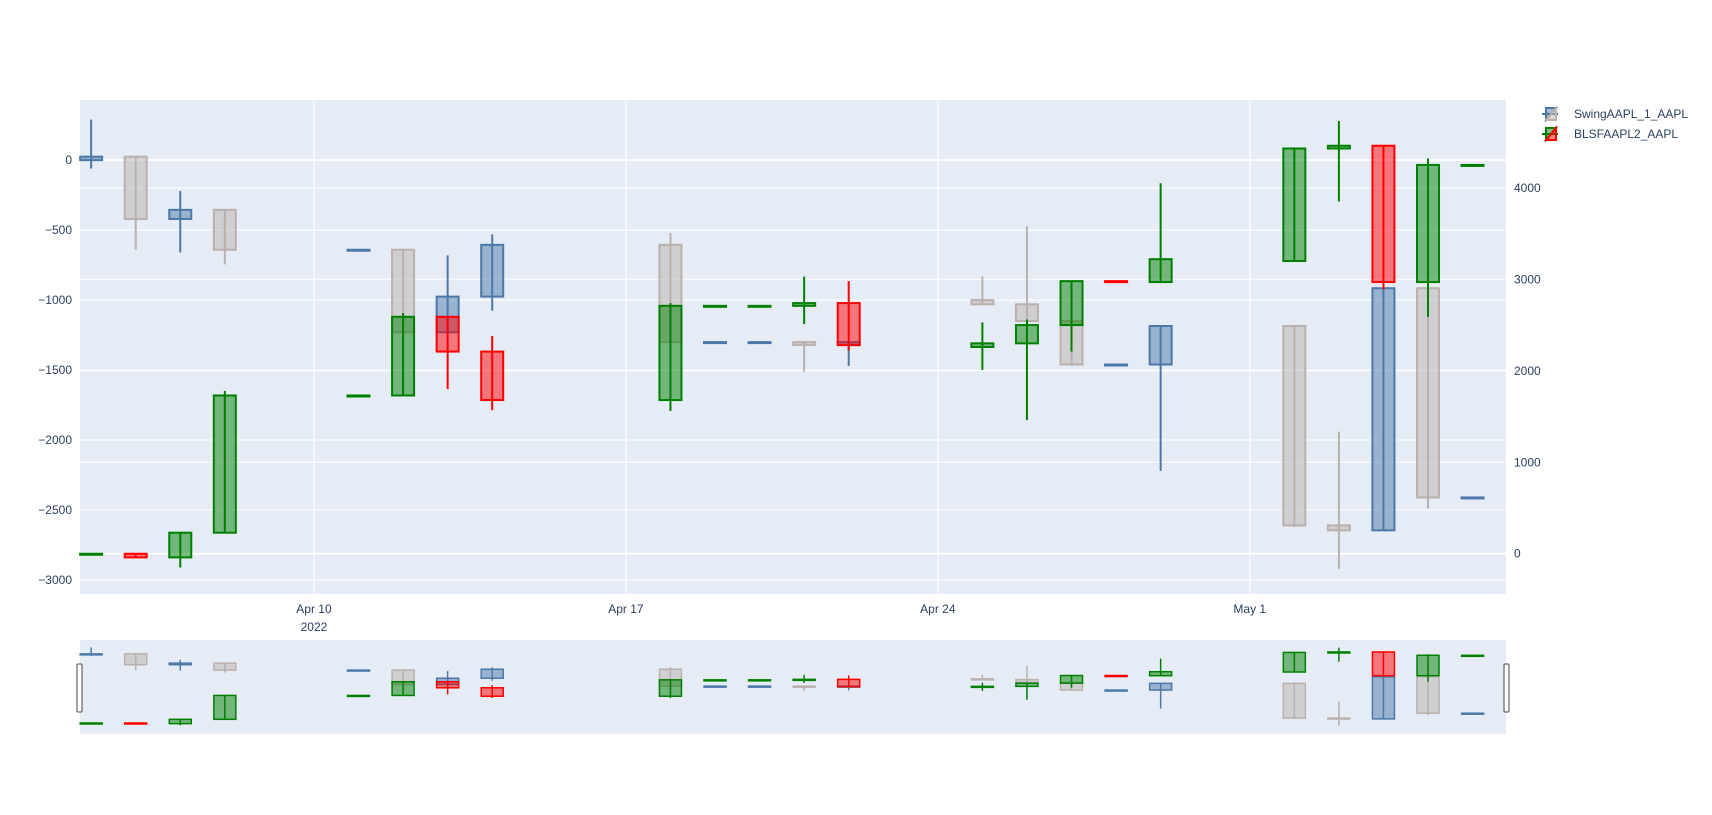  Describe the element at coordinates (1527, 462) in the screenshot. I see `y-right-tick-label: 1000` at that location.